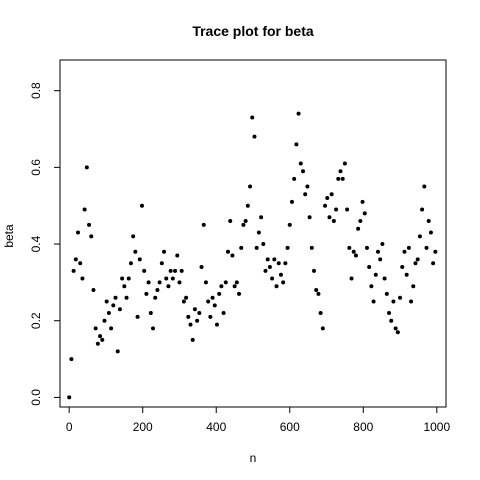 The image size is (480, 480). Describe the element at coordinates (143, 427) in the screenshot. I see `x-tick-label: 200` at that location.